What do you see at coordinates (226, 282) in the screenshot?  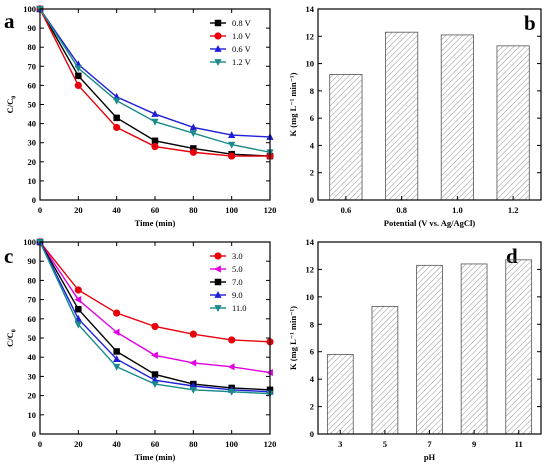 I see `legend-entry: 7.0` at bounding box center [226, 282].